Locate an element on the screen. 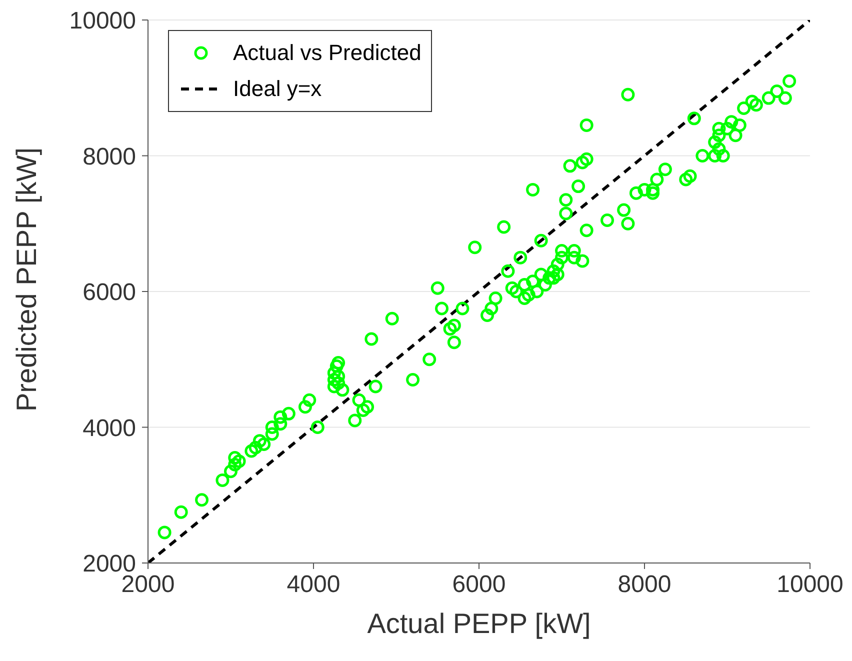 This screenshot has height=661, width=852. x-axis-title: Actual PEPP [kW] is located at coordinates (479, 623).